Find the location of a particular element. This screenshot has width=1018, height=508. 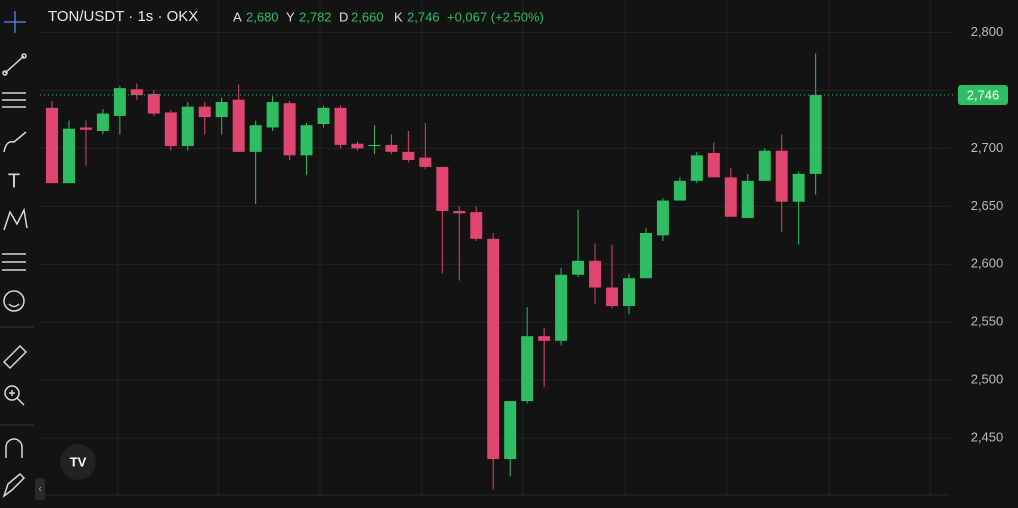

prediction-tool is located at coordinates (14, 262).